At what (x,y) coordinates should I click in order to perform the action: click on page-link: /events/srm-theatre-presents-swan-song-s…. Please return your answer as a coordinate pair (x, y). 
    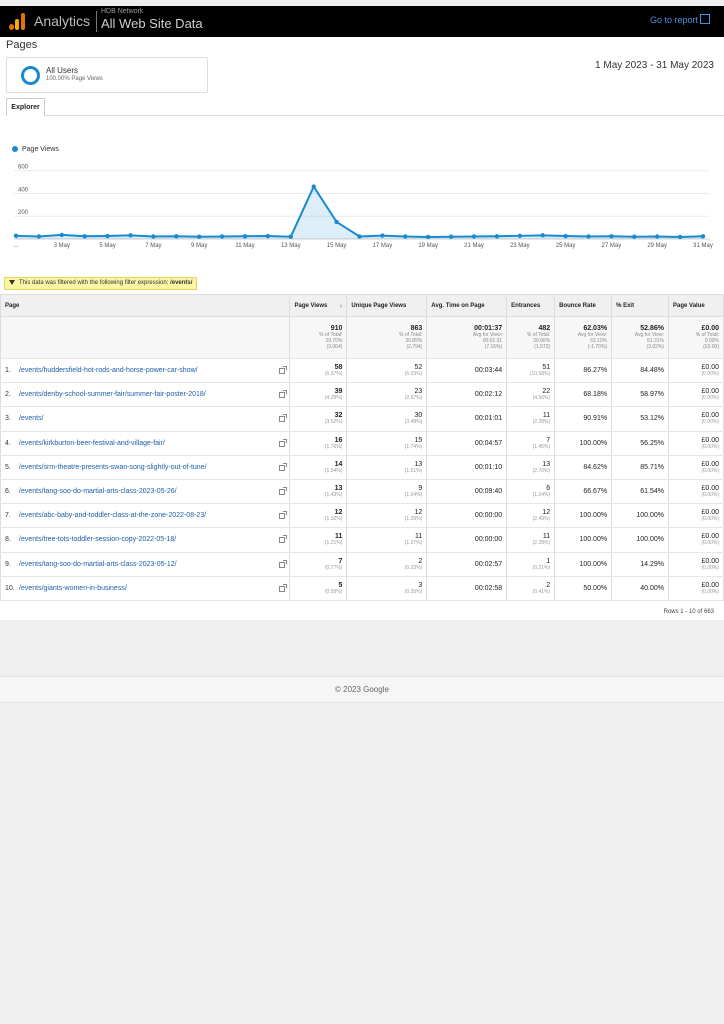
    Looking at the image, I should click on (113, 467).